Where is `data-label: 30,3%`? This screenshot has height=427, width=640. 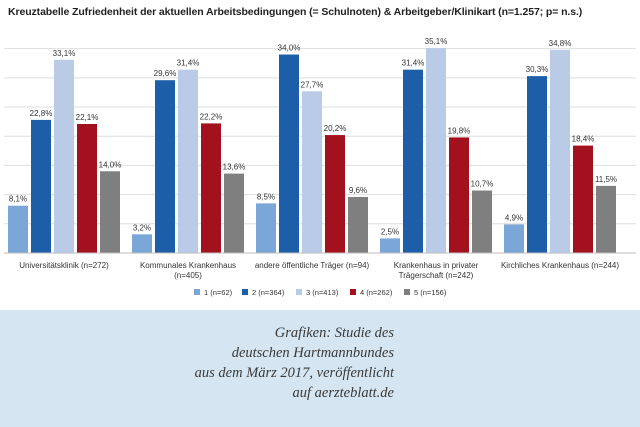
data-label: 30,3% is located at coordinates (537, 69).